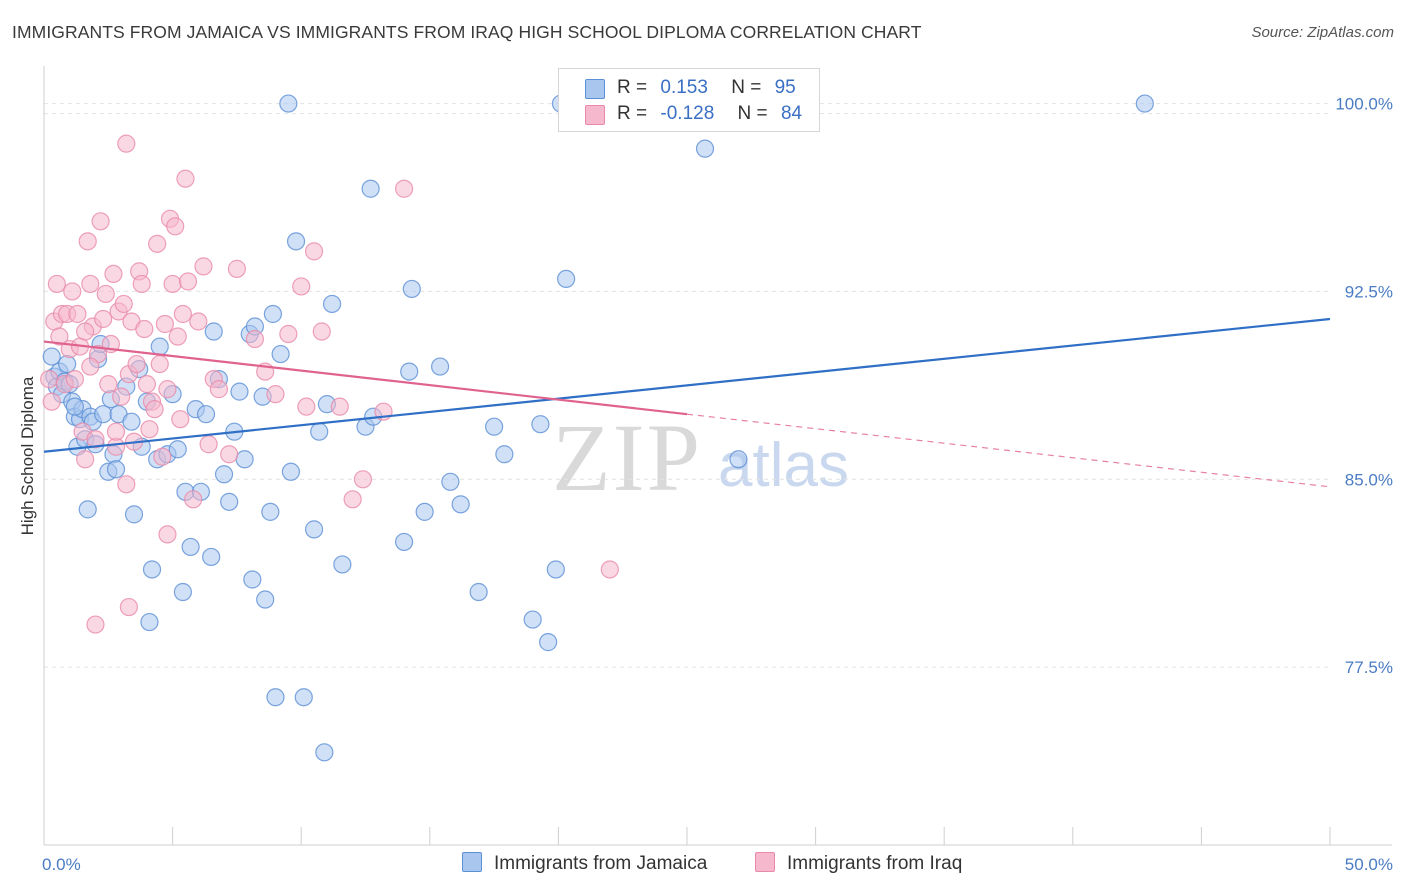  Describe the element at coordinates (689, 100) in the screenshot. I see `legend: R = 0.153 N = 95 R = -0.128 N = 84` at that location.